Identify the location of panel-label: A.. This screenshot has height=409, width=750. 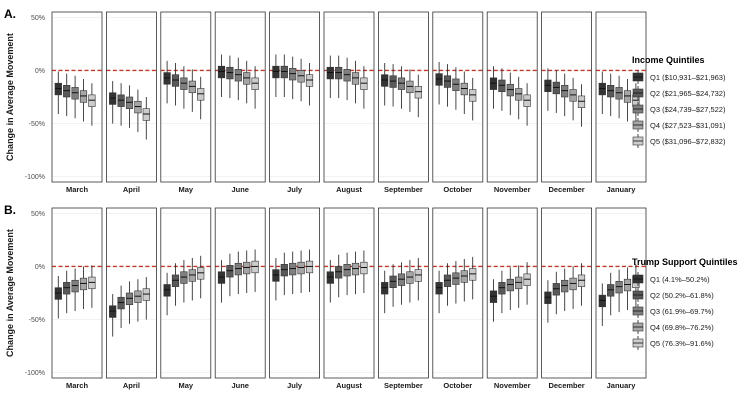
(10, 14).